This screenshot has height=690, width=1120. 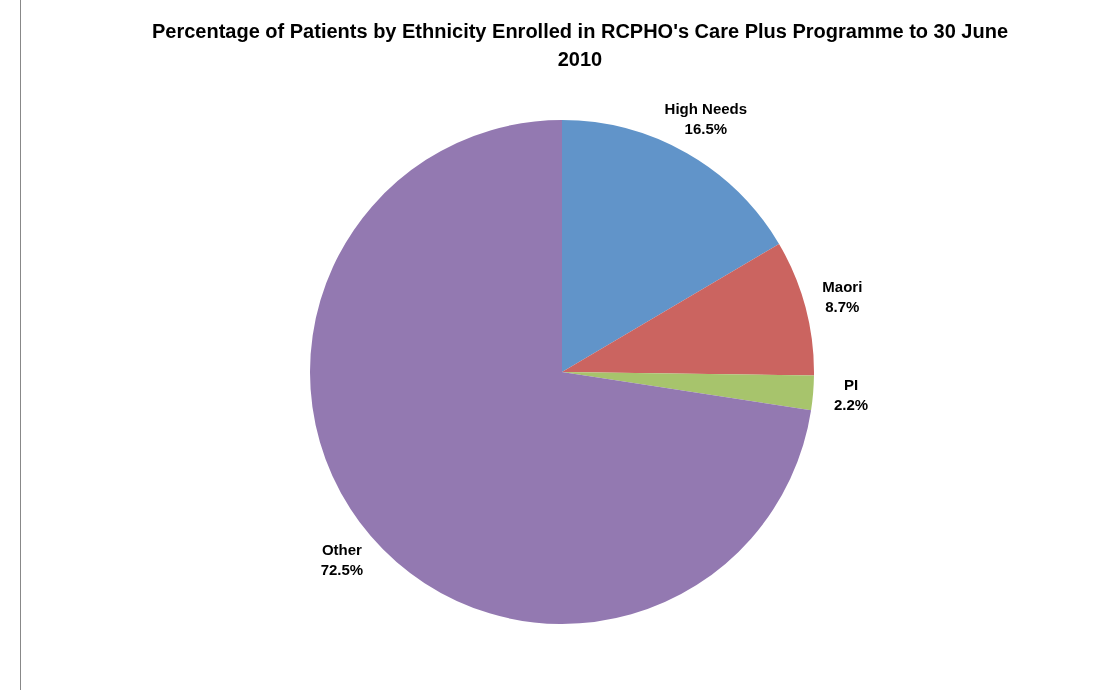 I want to click on chart-title: Percentage of Patients by Ethnicity Enrolled in RCPHO's Care Plus Programme to 30 June 2010, so click(x=580, y=45).